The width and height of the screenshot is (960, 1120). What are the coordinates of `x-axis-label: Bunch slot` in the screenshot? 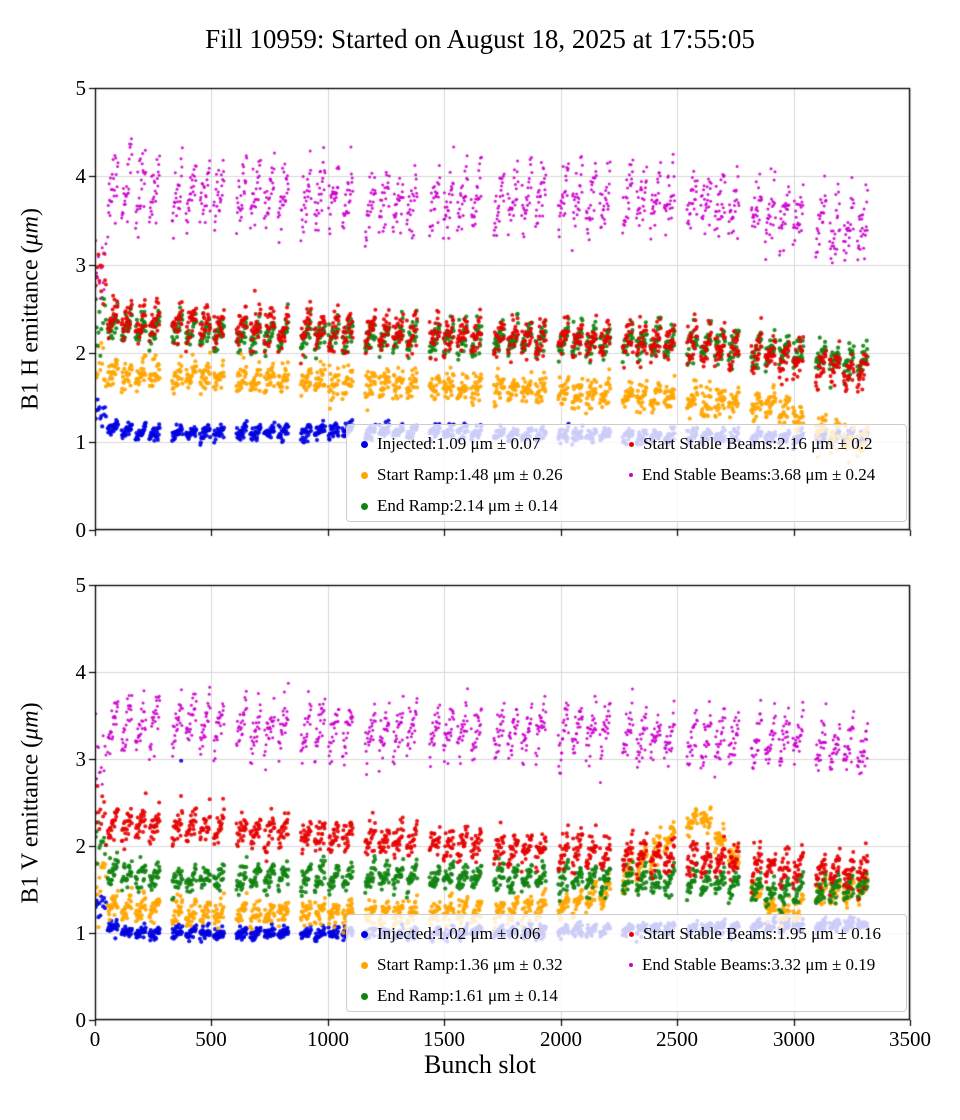 It's located at (480, 1064).